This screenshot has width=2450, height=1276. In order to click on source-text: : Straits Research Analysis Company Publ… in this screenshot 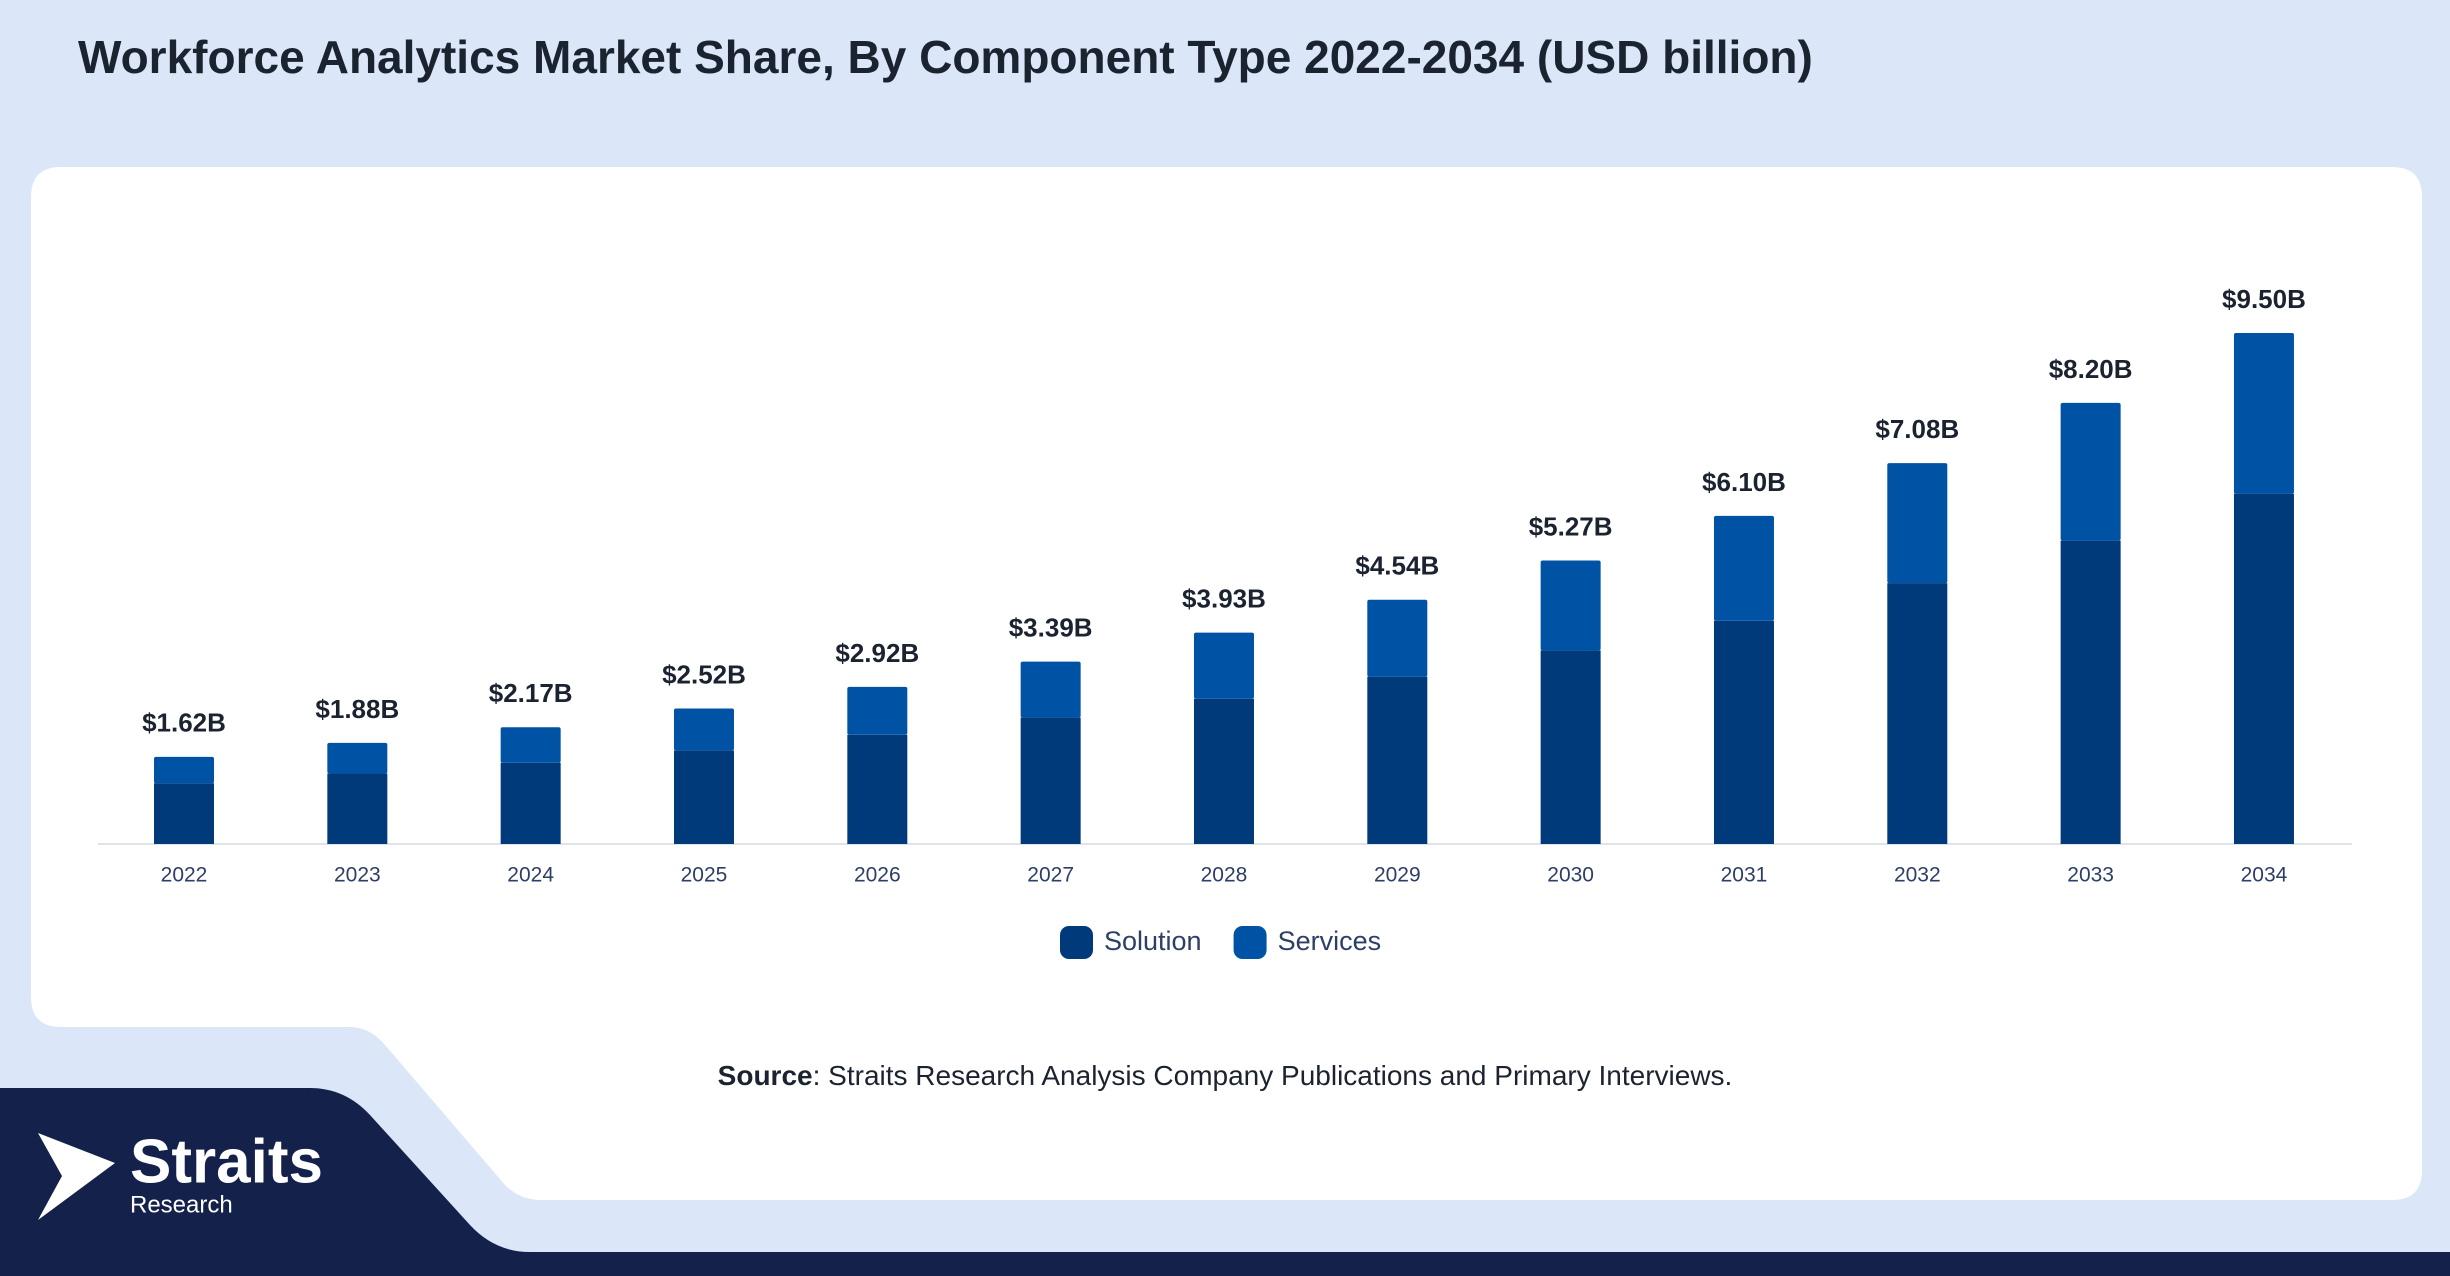, I will do `click(1273, 1075)`.